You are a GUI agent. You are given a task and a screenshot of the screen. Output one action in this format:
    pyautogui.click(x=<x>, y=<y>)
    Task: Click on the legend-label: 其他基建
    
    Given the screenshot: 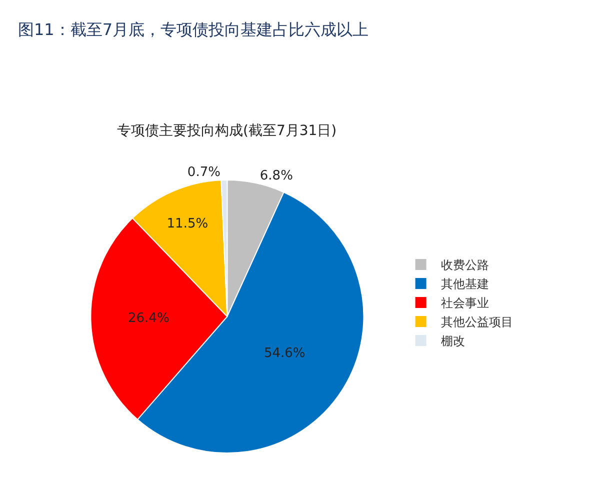 What is the action you would take?
    pyautogui.click(x=464, y=284)
    